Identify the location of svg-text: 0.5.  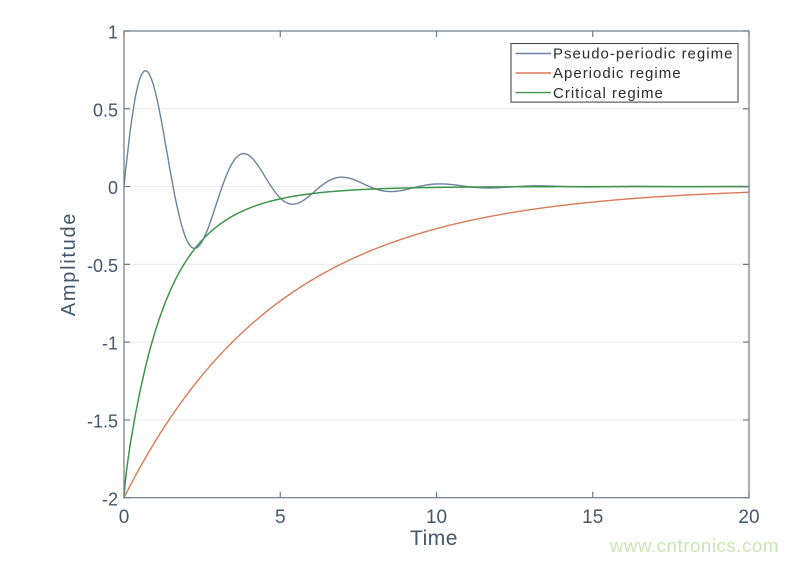
(105, 110).